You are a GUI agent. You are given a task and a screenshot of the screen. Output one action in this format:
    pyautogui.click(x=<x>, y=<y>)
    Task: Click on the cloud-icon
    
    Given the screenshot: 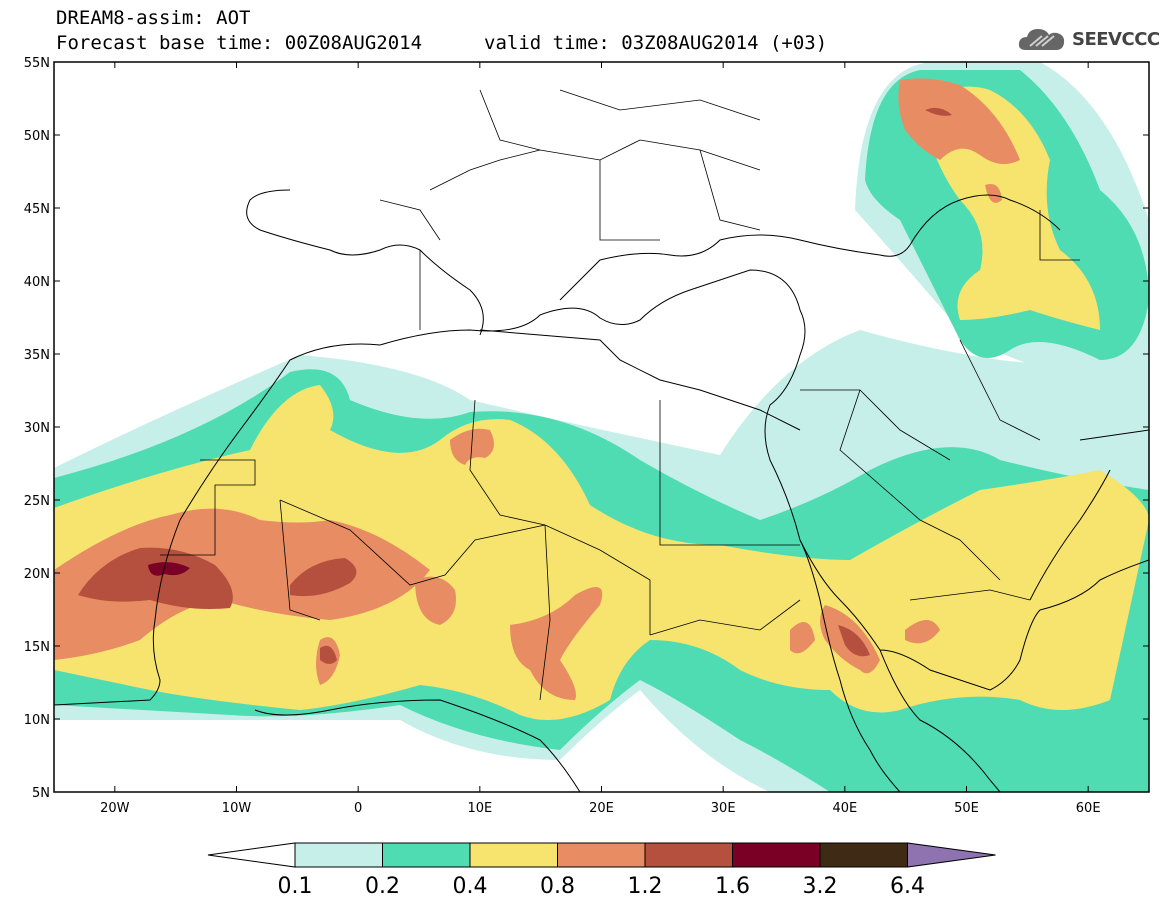 What is the action you would take?
    pyautogui.click(x=1041, y=39)
    